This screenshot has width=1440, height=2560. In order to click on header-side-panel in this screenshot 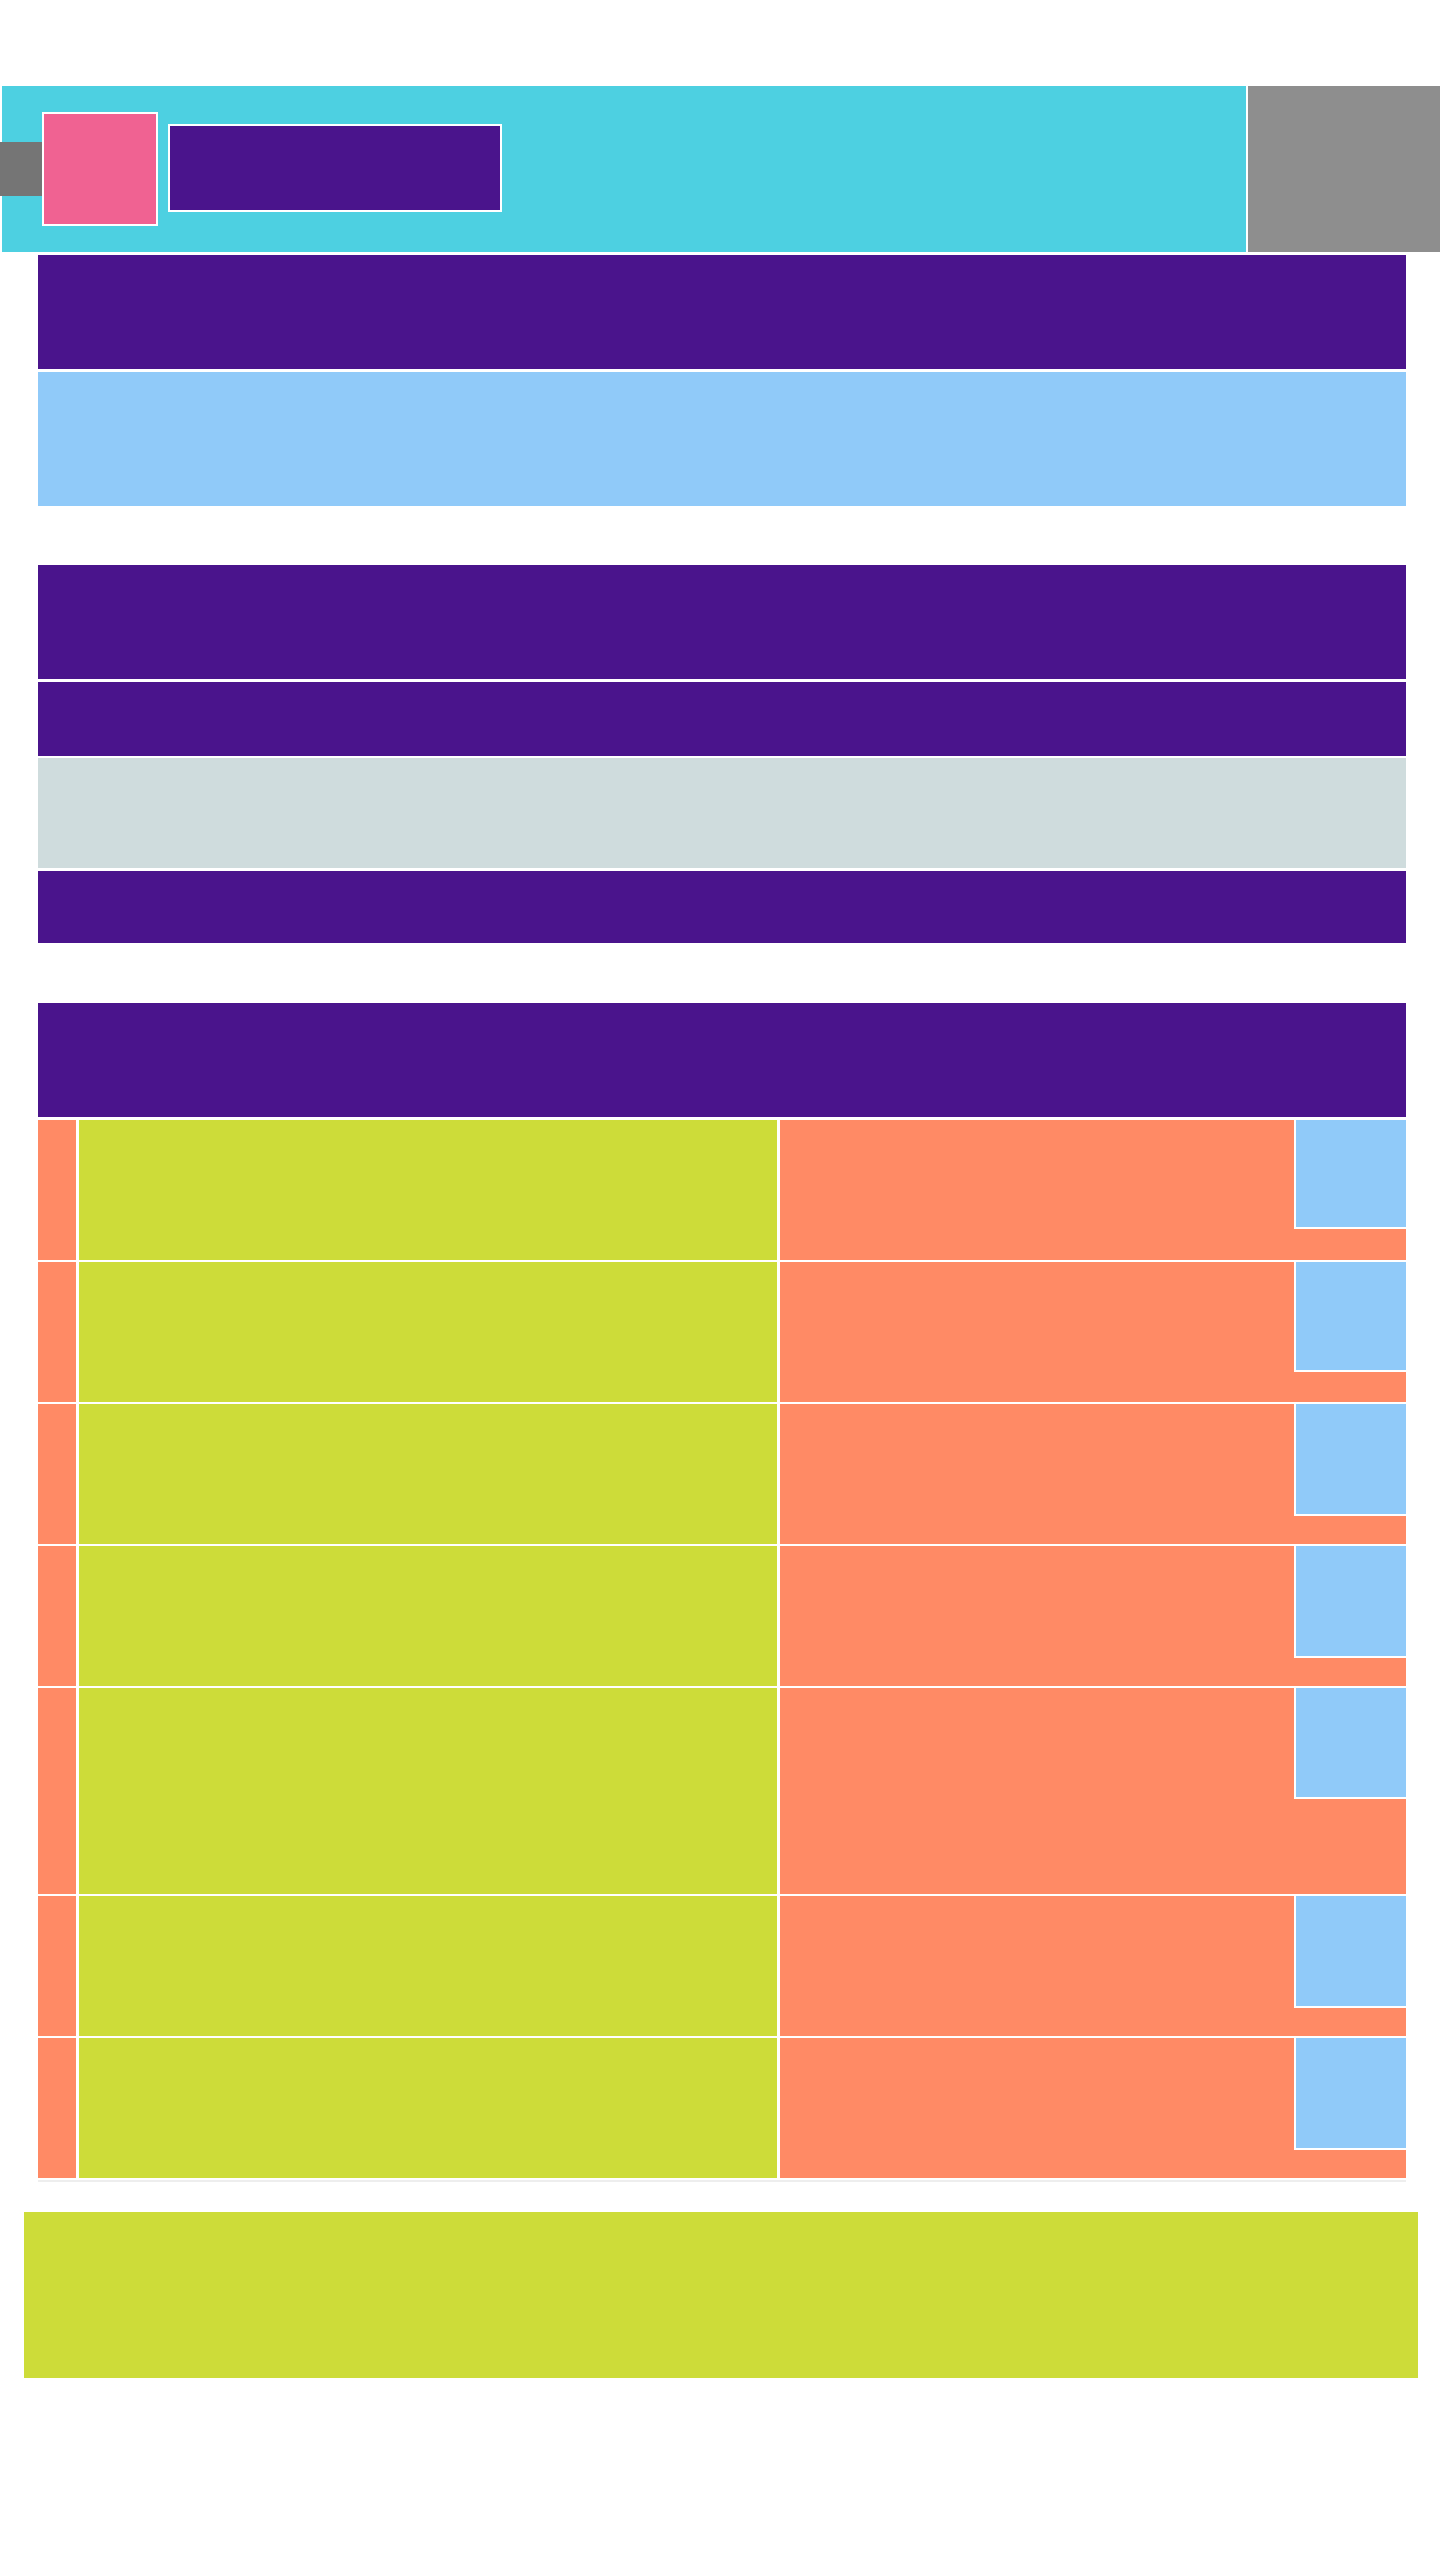, I will do `click(1344, 169)`.